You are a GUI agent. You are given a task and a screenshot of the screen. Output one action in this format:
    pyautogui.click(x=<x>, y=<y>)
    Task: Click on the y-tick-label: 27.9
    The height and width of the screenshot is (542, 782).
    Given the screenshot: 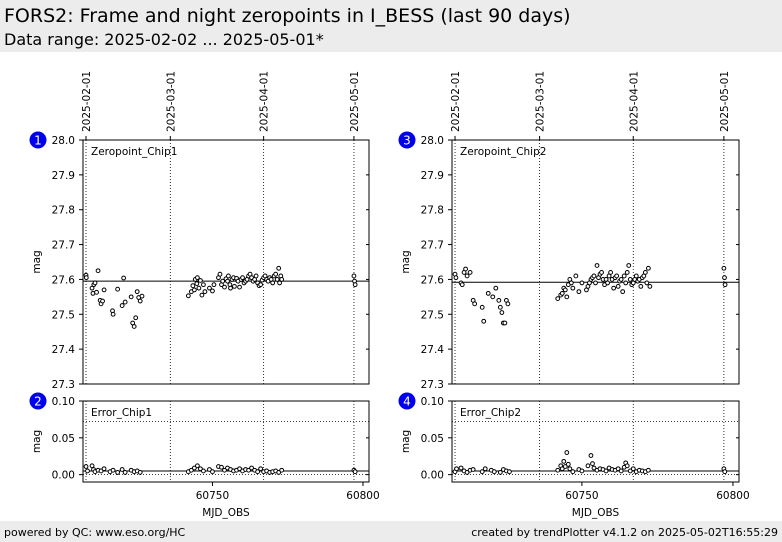 What is the action you would take?
    pyautogui.click(x=432, y=176)
    